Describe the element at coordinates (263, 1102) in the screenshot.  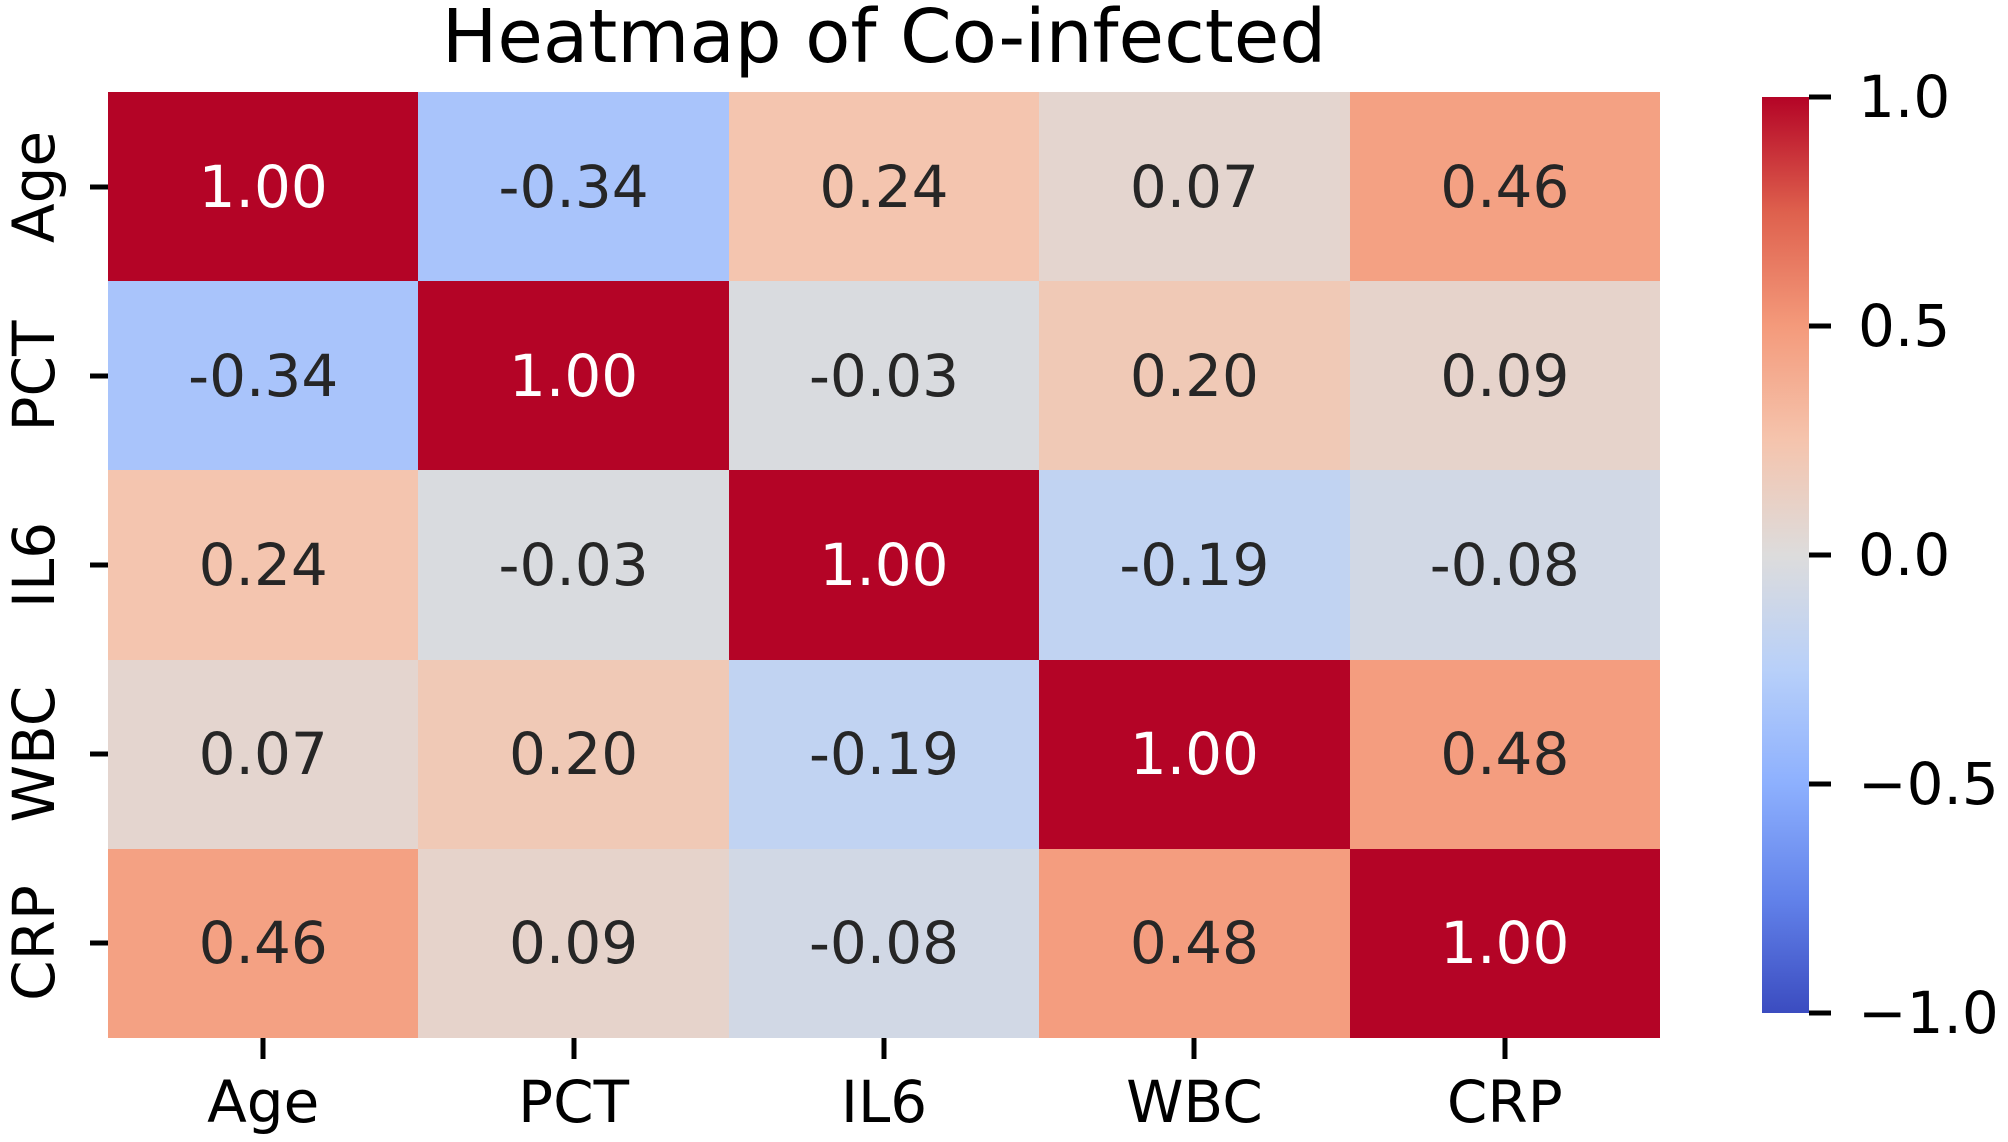
I see `x-axis-tick-label: Age` at that location.